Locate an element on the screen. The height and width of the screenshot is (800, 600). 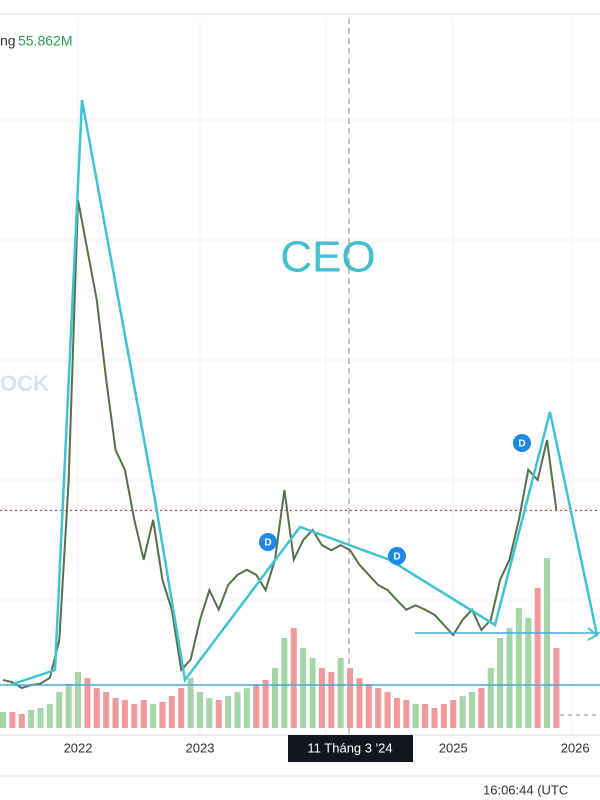
dividend-markers: D D D is located at coordinates (395, 499).